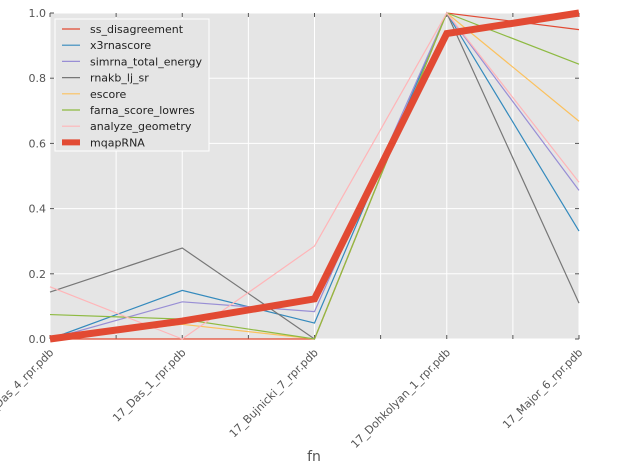 The width and height of the screenshot is (632, 476). I want to click on legend-label: mqapRNA, so click(117, 142).